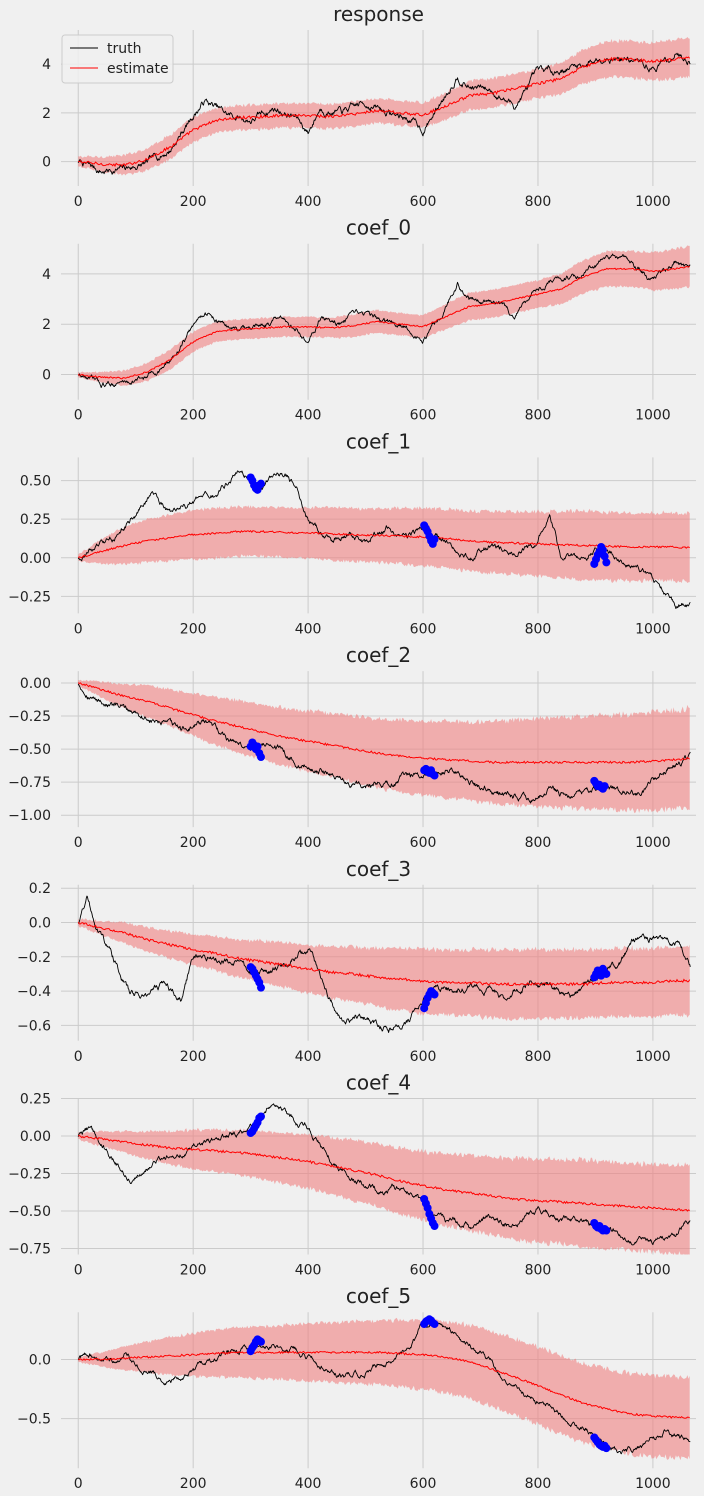  I want to click on y-tick-label: −0.2, so click(34, 958).